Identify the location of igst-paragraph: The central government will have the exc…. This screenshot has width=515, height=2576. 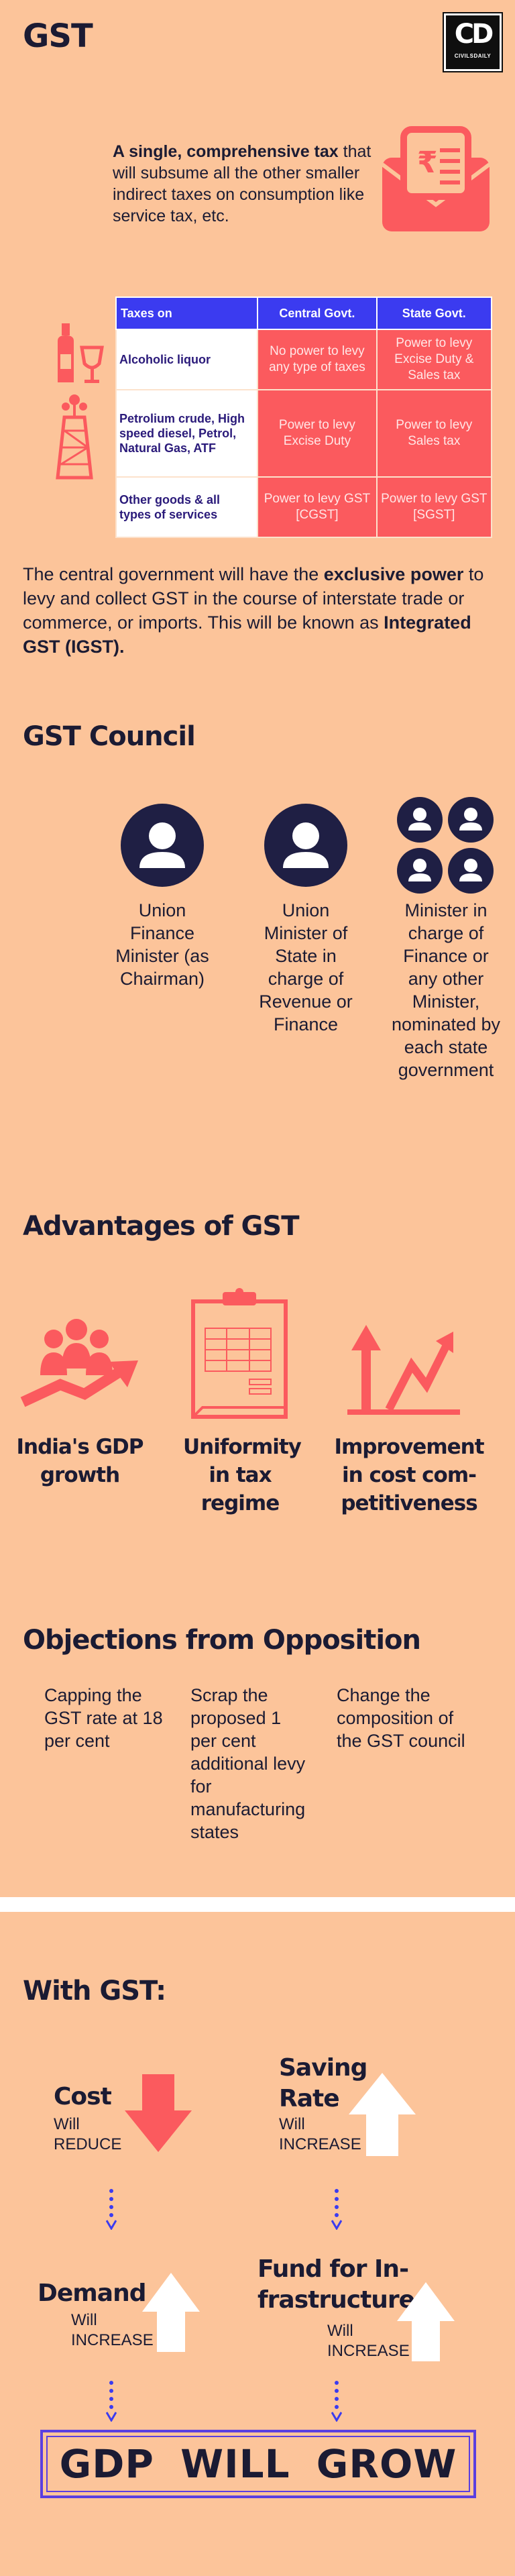
(253, 610).